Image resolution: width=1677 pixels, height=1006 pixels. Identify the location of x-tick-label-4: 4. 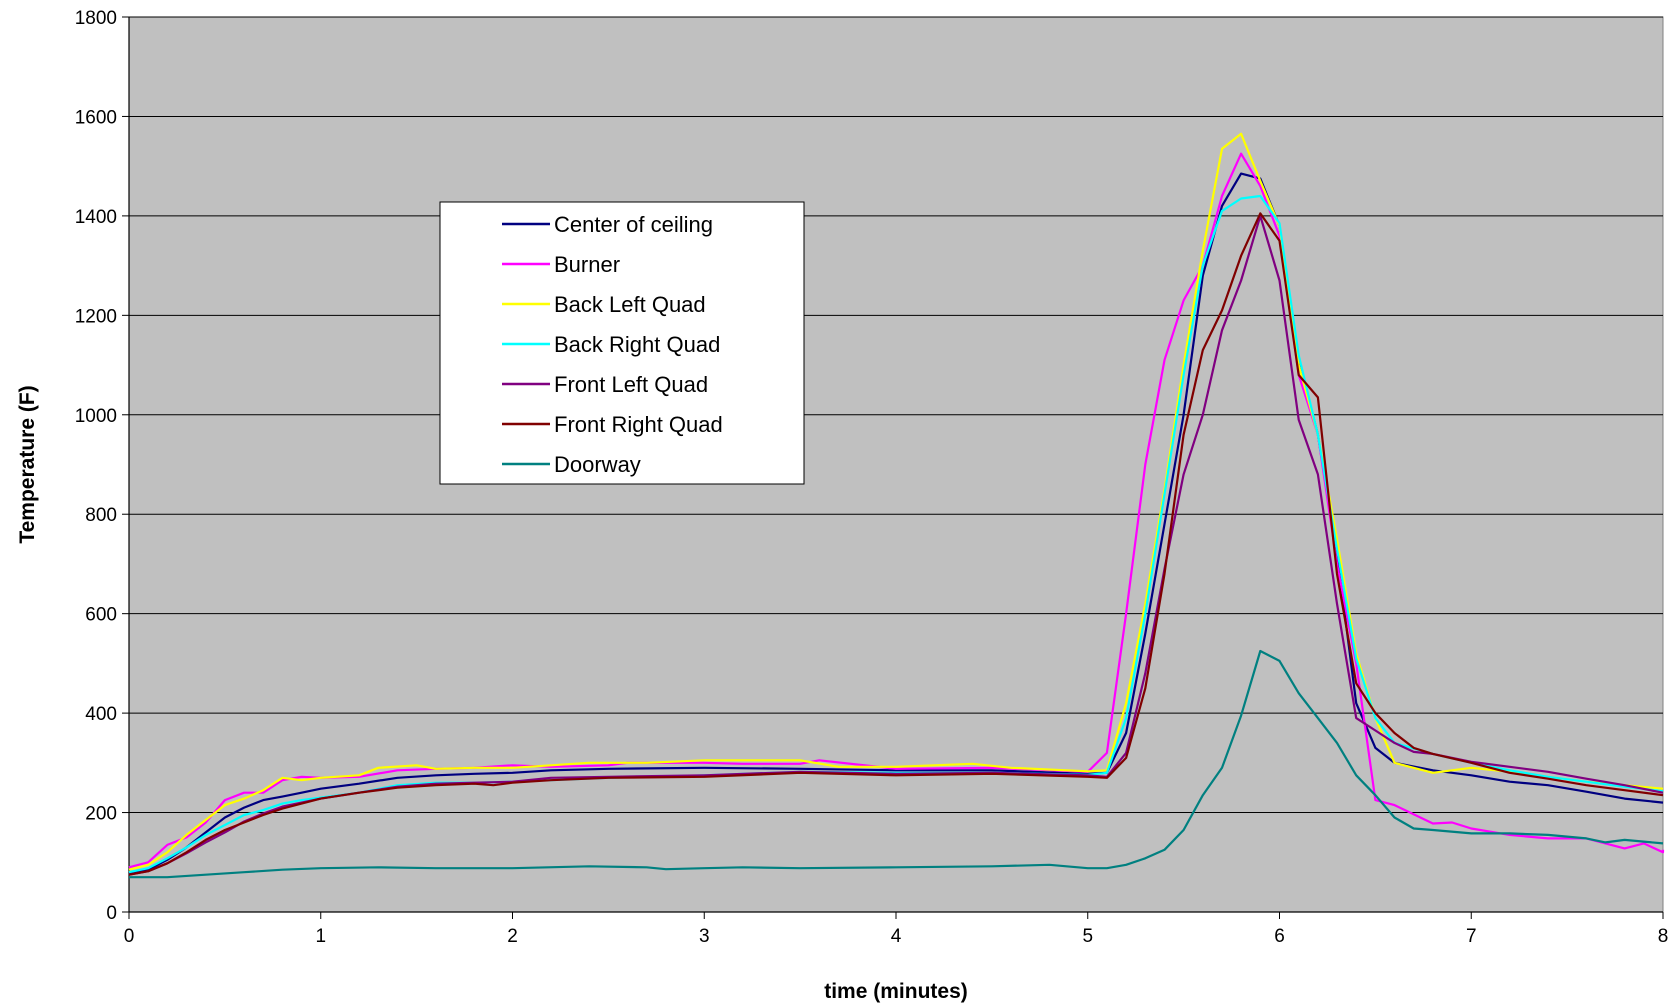
(896, 936).